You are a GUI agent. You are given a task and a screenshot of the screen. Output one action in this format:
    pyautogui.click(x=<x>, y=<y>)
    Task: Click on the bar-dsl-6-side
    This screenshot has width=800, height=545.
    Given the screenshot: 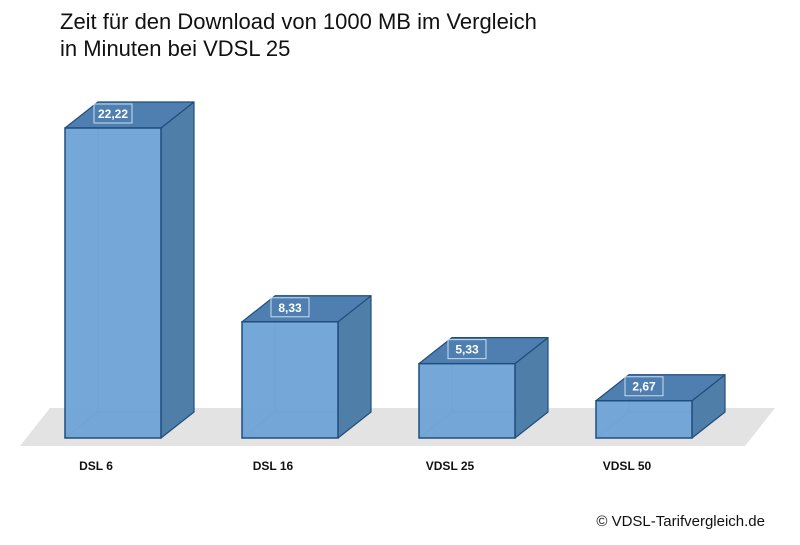 What is the action you would take?
    pyautogui.click(x=177, y=270)
    